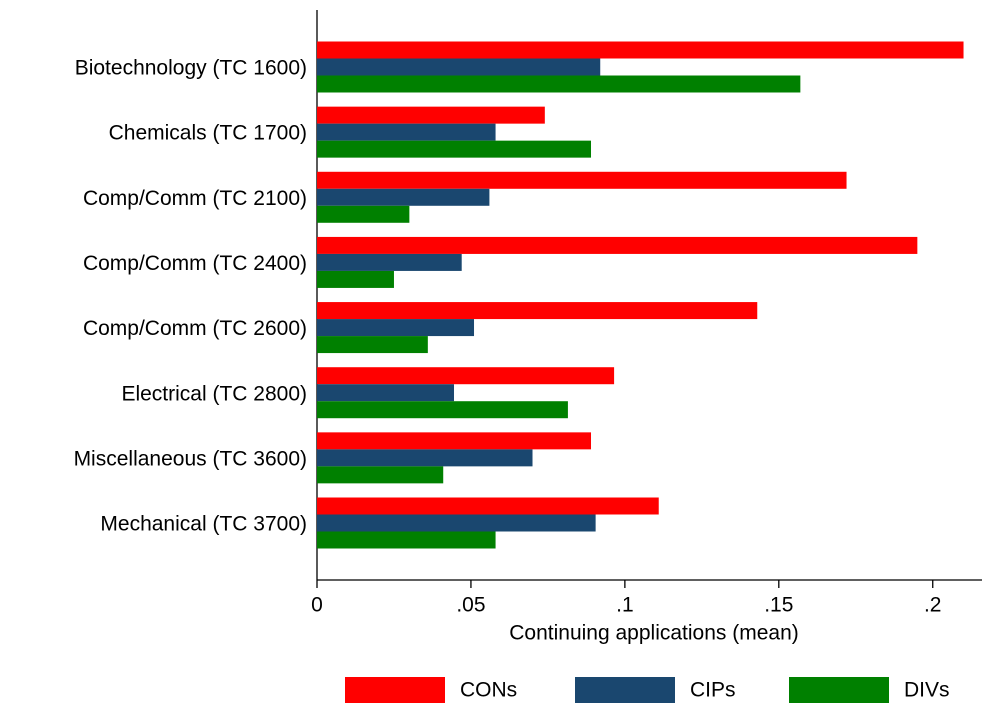 The image size is (982, 704). Describe the element at coordinates (488, 690) in the screenshot. I see `legend-label: CONs` at that location.